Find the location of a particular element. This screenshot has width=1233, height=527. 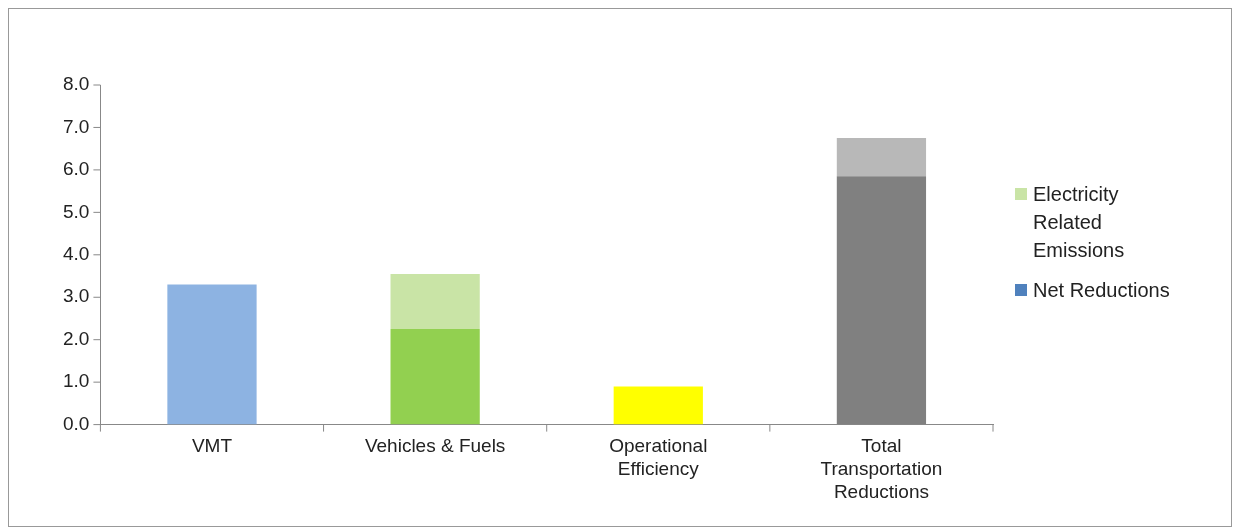

y-tick-label: 1.0 is located at coordinates (76, 381).